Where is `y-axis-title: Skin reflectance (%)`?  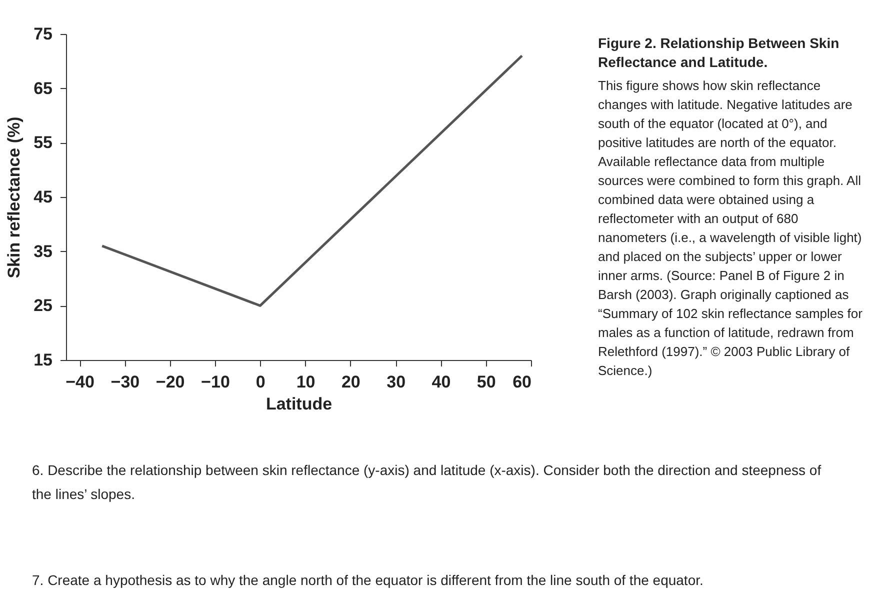 y-axis-title: Skin reflectance (%) is located at coordinates (14, 197).